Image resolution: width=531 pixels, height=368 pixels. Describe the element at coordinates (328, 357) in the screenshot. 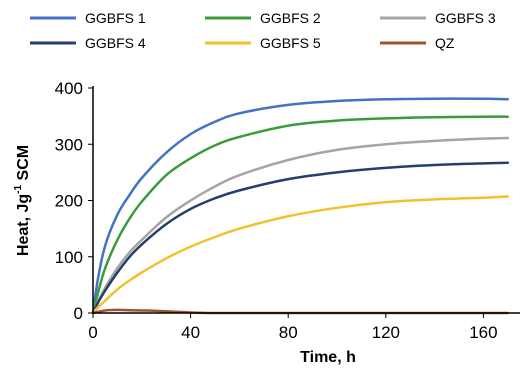

I see `x-axis-title: Time, h` at that location.